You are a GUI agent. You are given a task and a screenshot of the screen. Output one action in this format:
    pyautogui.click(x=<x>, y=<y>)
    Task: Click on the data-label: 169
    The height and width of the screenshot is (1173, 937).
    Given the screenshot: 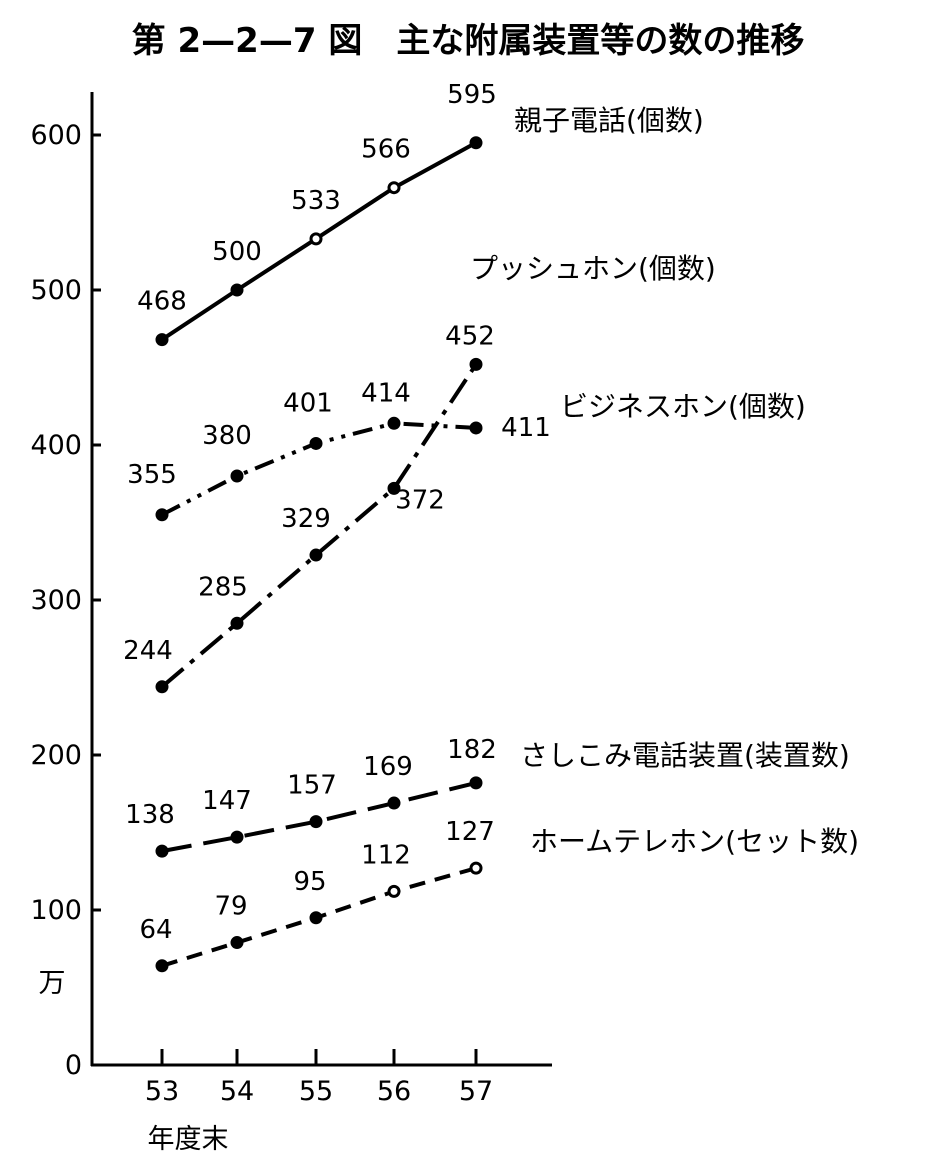 What is the action you would take?
    pyautogui.click(x=388, y=767)
    